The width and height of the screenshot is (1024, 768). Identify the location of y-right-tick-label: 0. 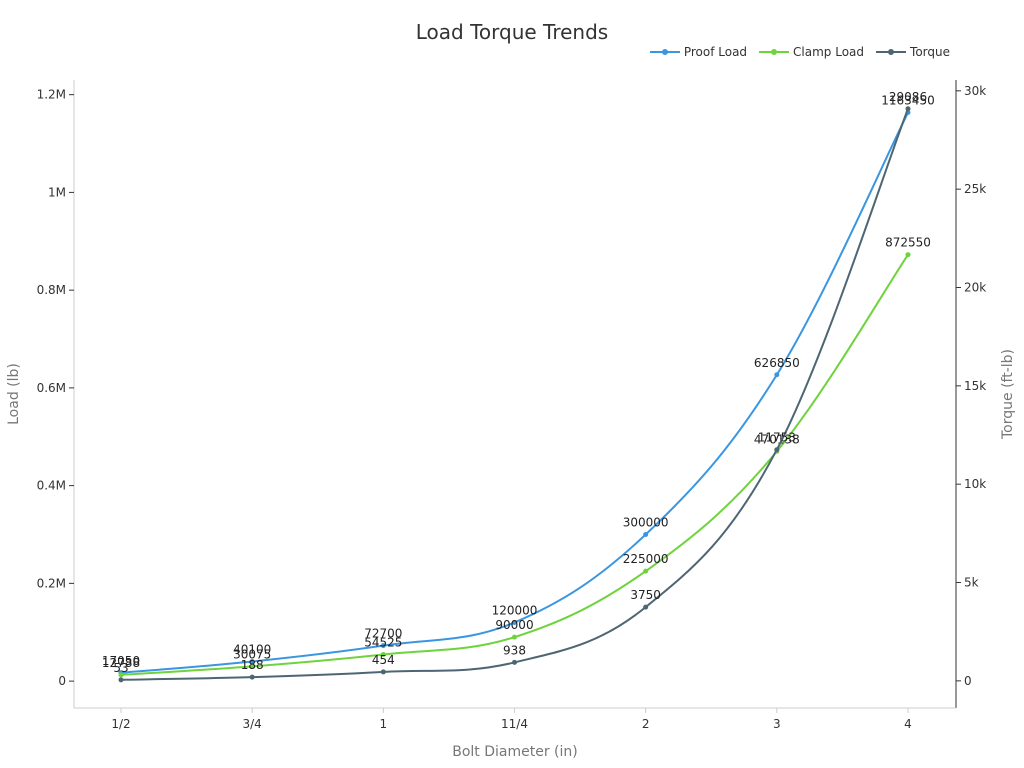
(968, 681).